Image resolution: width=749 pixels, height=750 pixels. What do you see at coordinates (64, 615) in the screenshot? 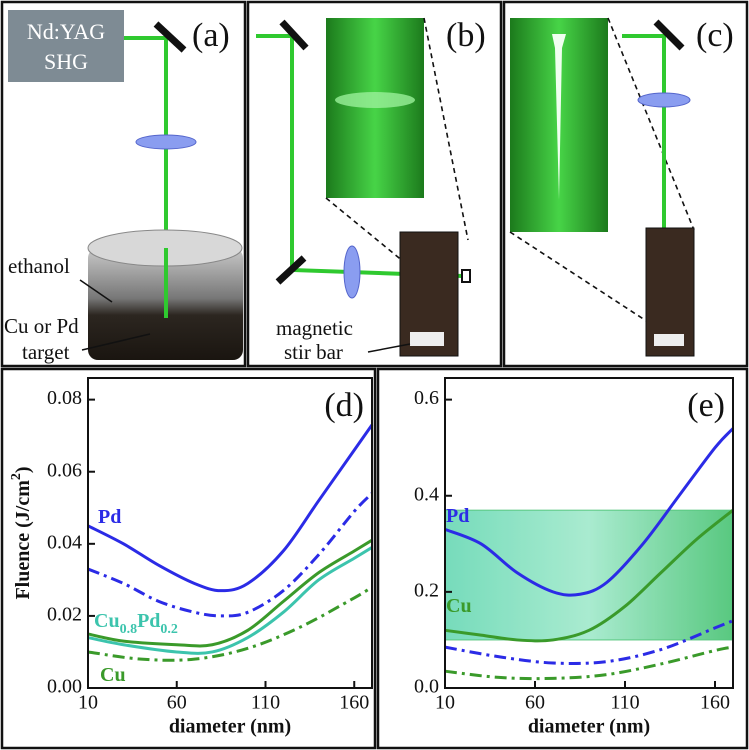
I see `y-tick-label: 0.02` at bounding box center [64, 615].